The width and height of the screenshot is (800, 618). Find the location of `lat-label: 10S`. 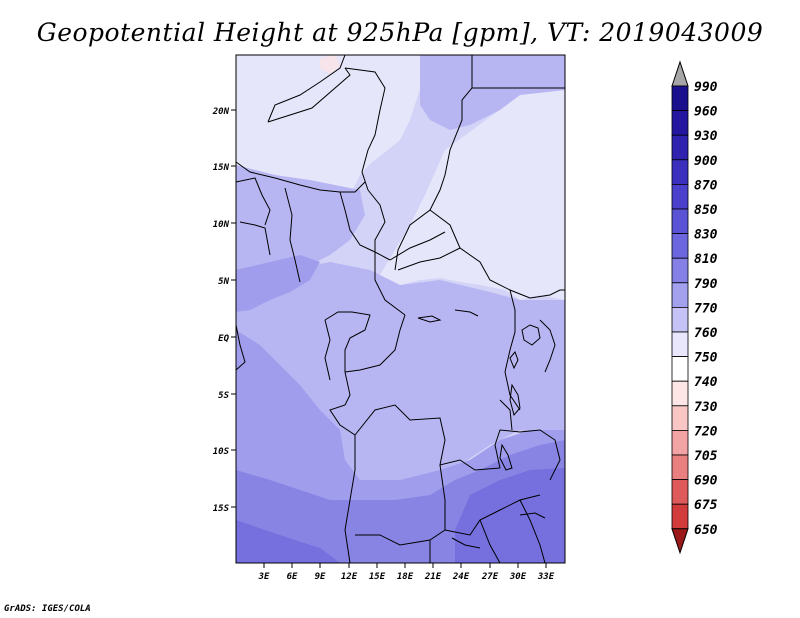

lat-label: 10S is located at coordinates (221, 452).